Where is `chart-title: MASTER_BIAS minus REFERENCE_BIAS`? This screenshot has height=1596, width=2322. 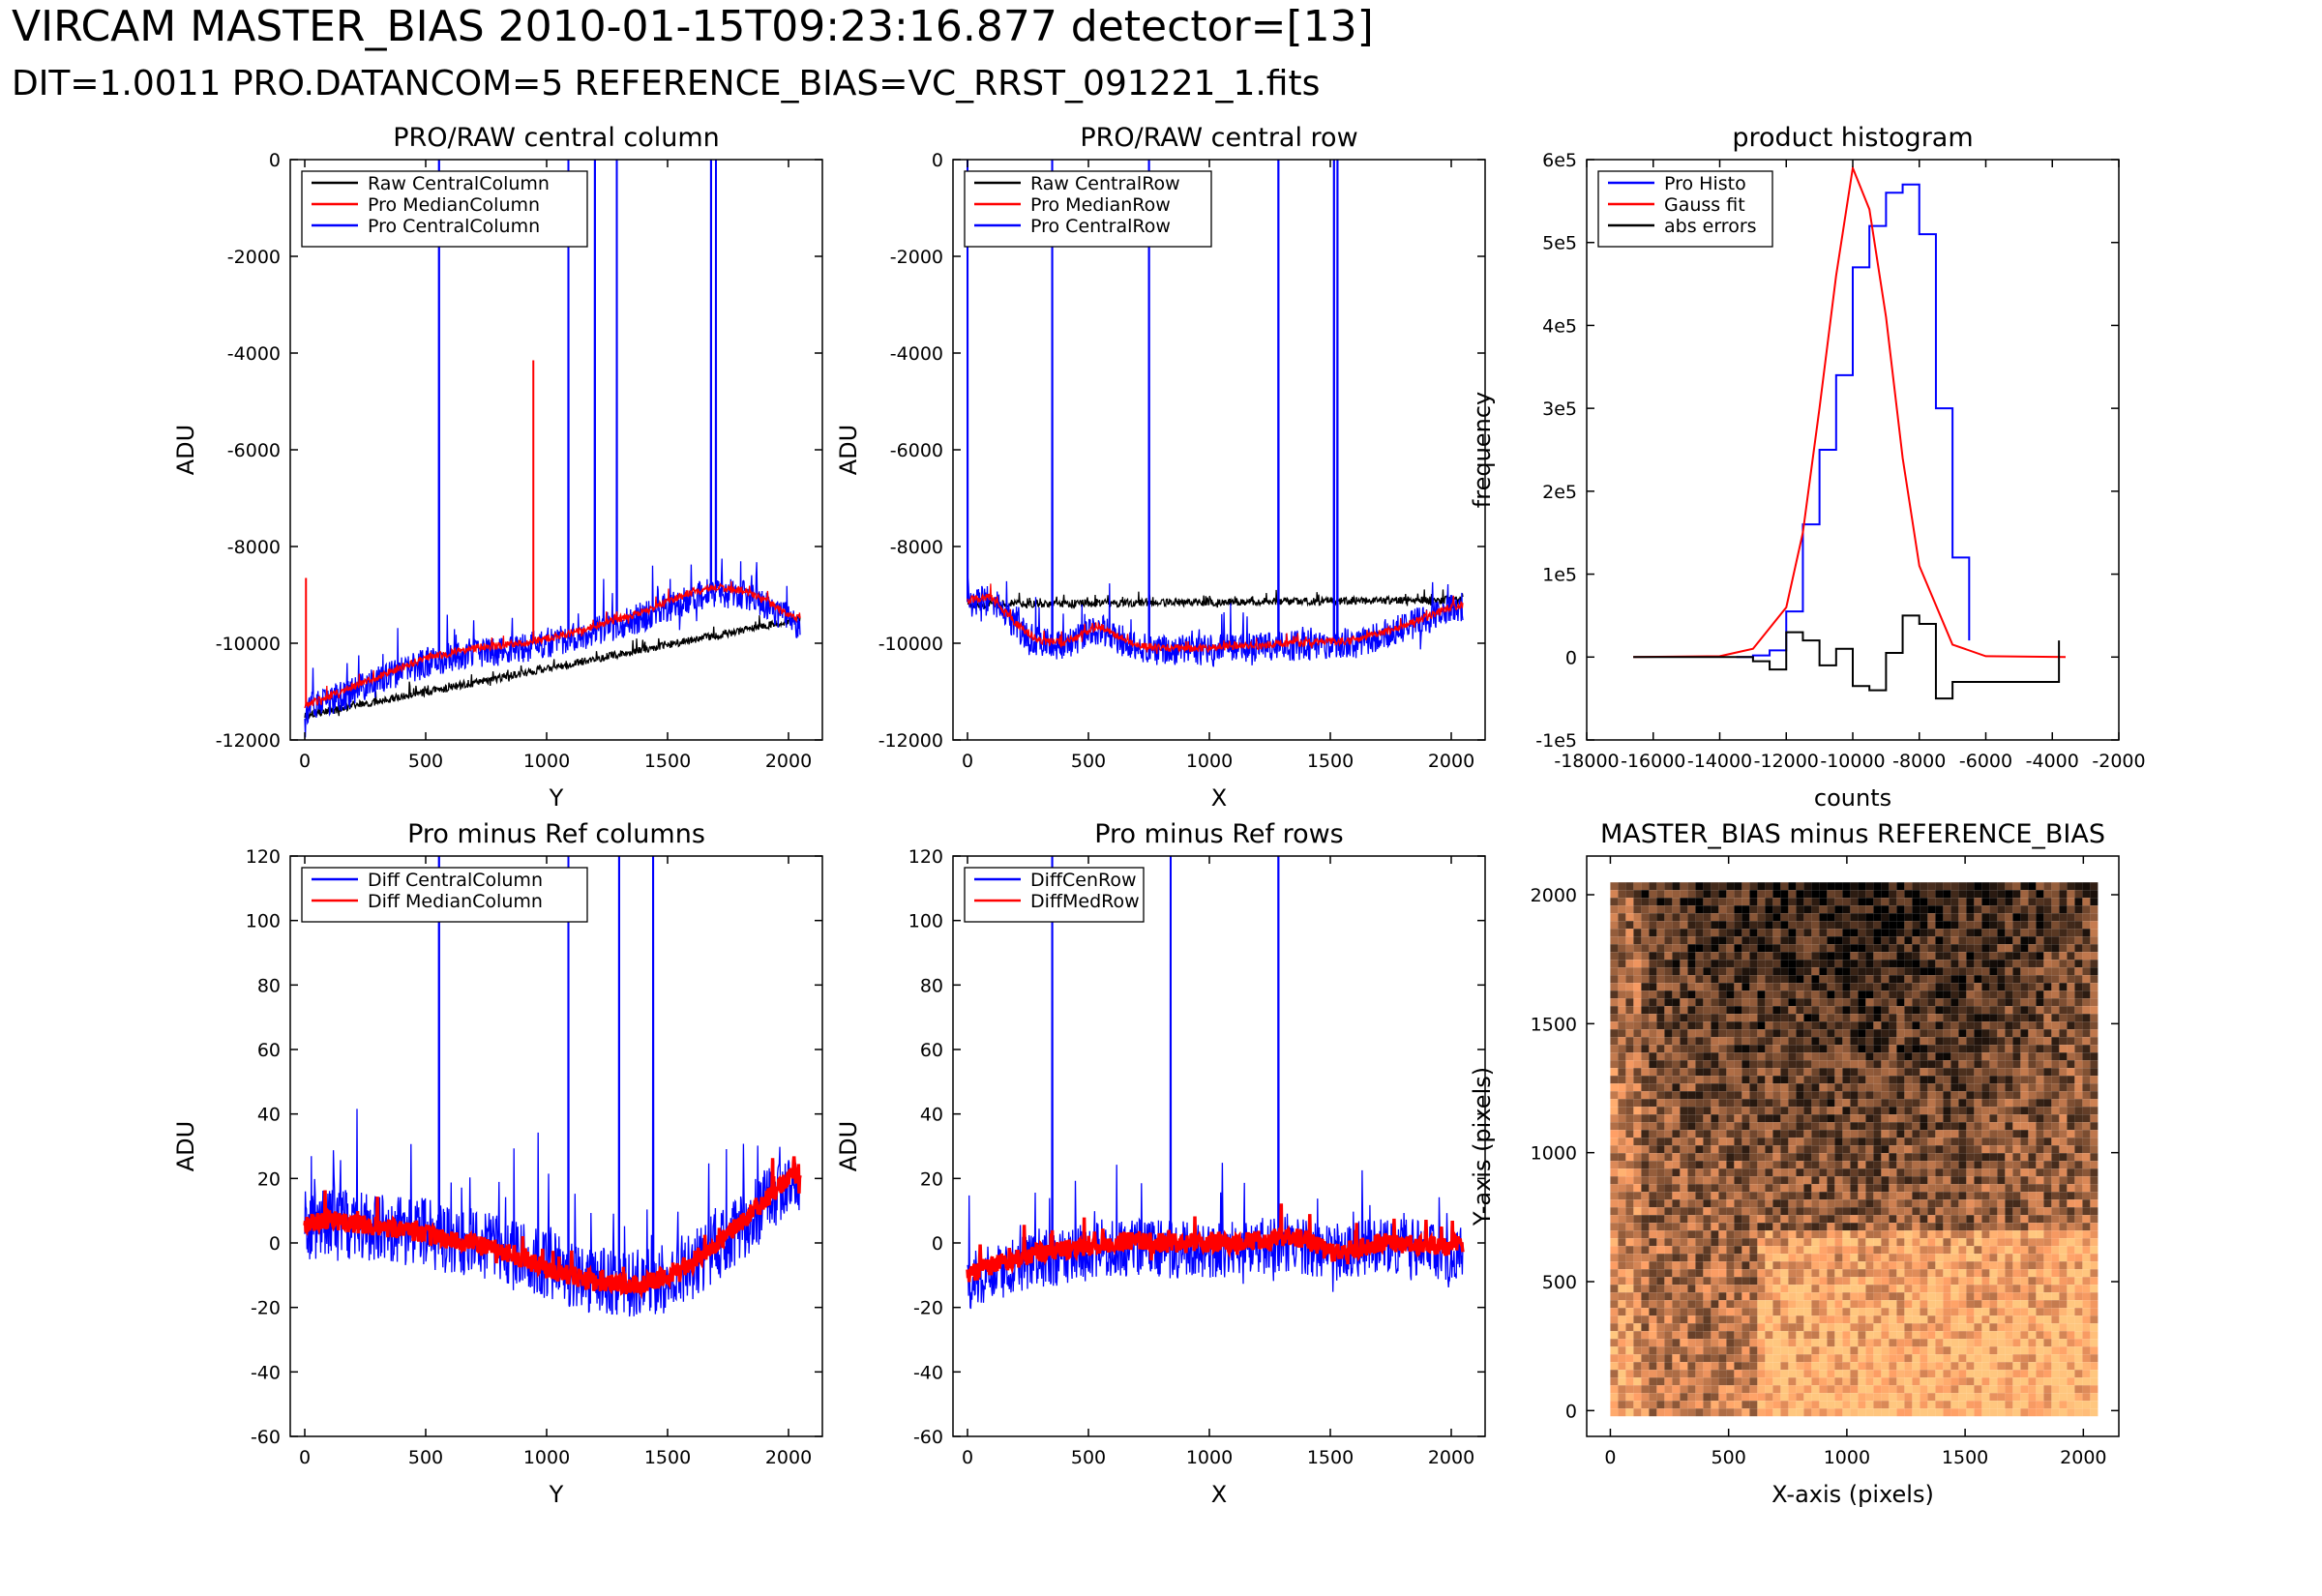 chart-title: MASTER_BIAS minus REFERENCE_BIAS is located at coordinates (1852, 834).